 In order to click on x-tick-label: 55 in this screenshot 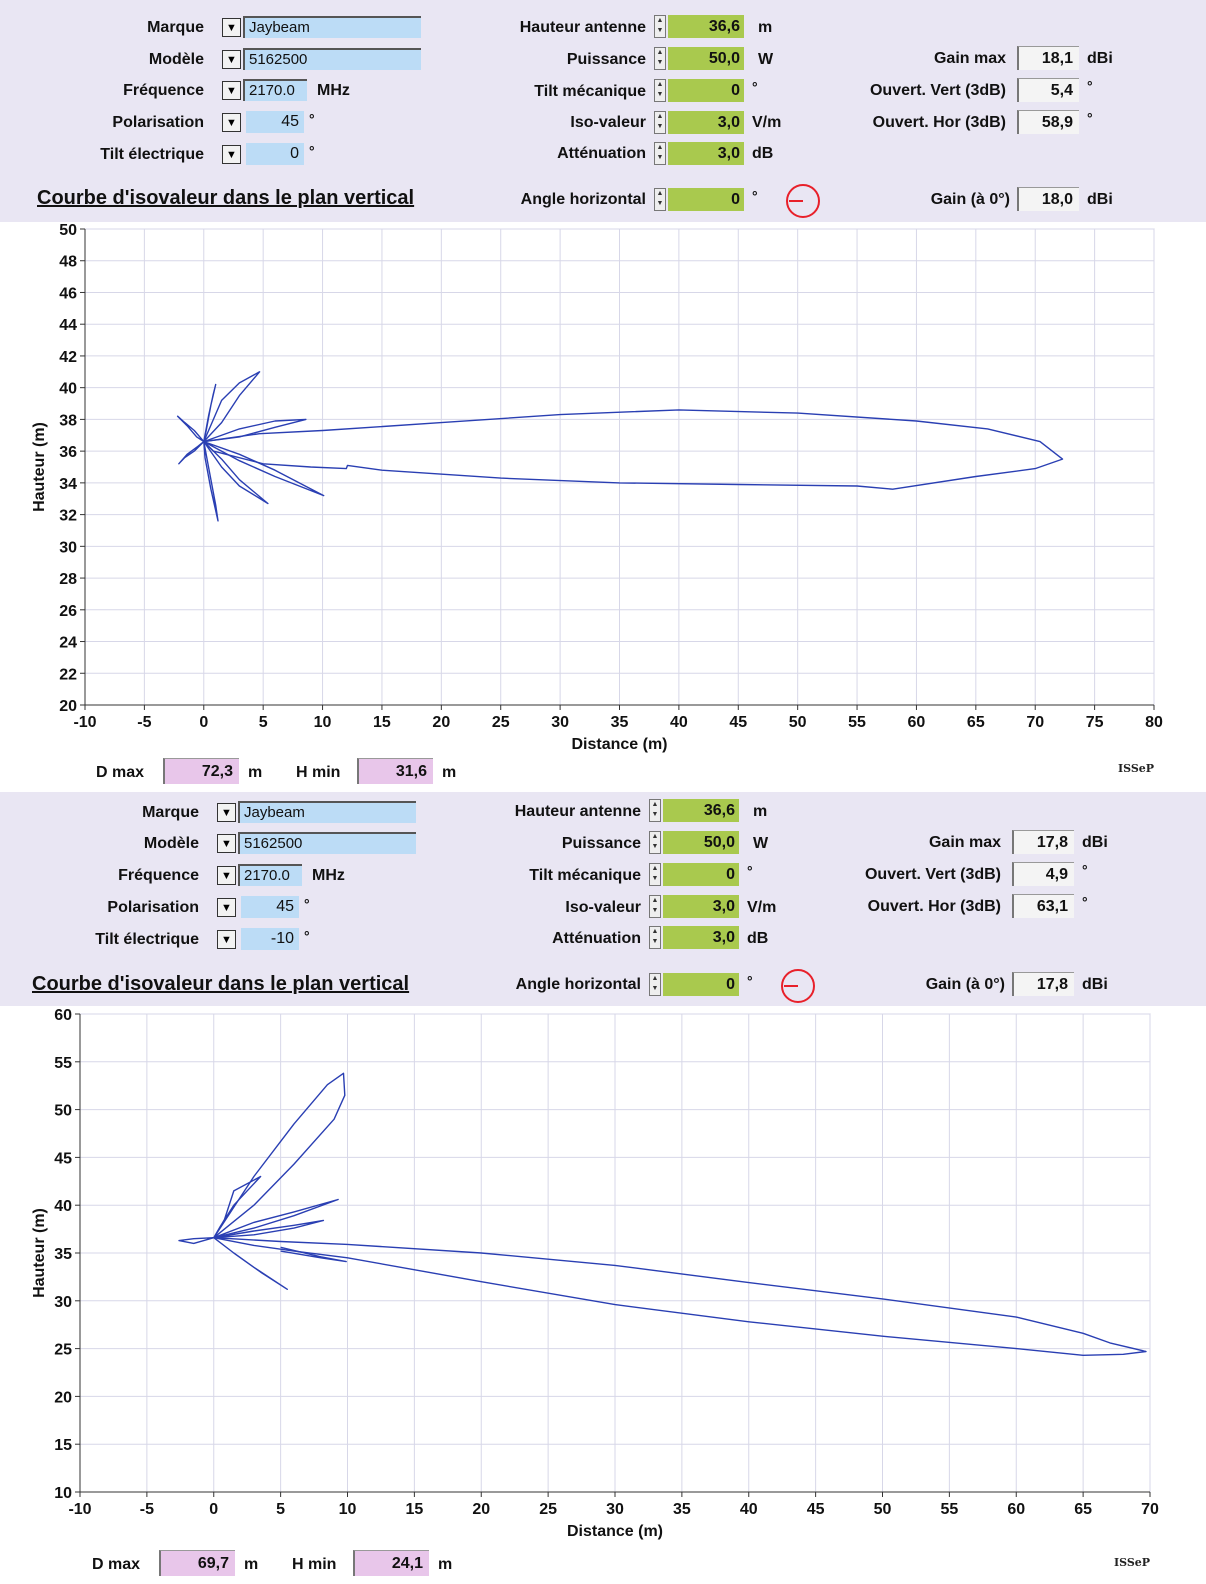, I will do `click(857, 722)`.